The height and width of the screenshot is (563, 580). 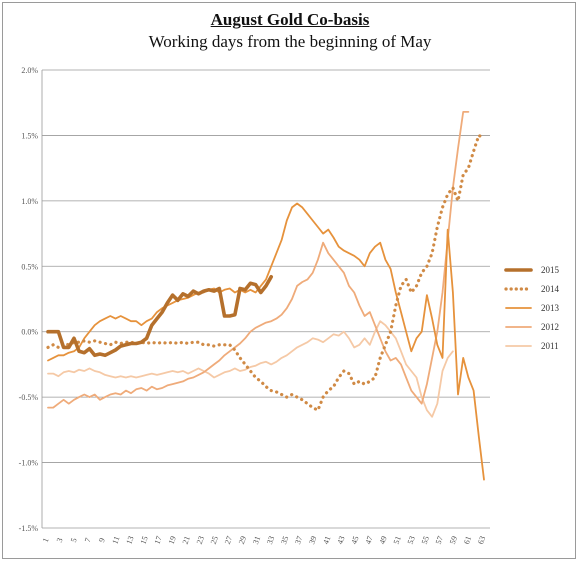 I want to click on legend-label-2011: 2011, so click(x=550, y=346).